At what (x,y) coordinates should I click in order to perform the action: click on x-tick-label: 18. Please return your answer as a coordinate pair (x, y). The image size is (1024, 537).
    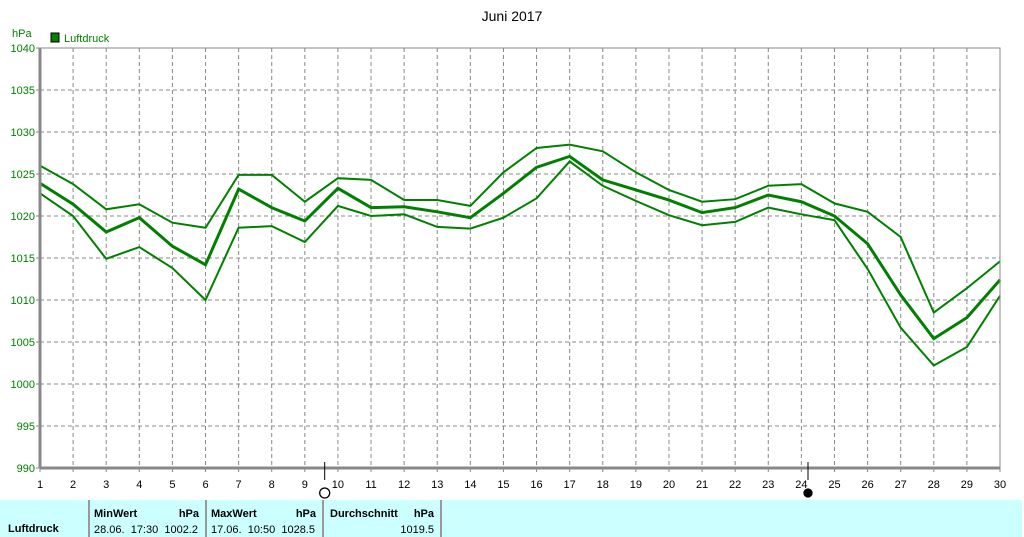
    Looking at the image, I should click on (603, 485).